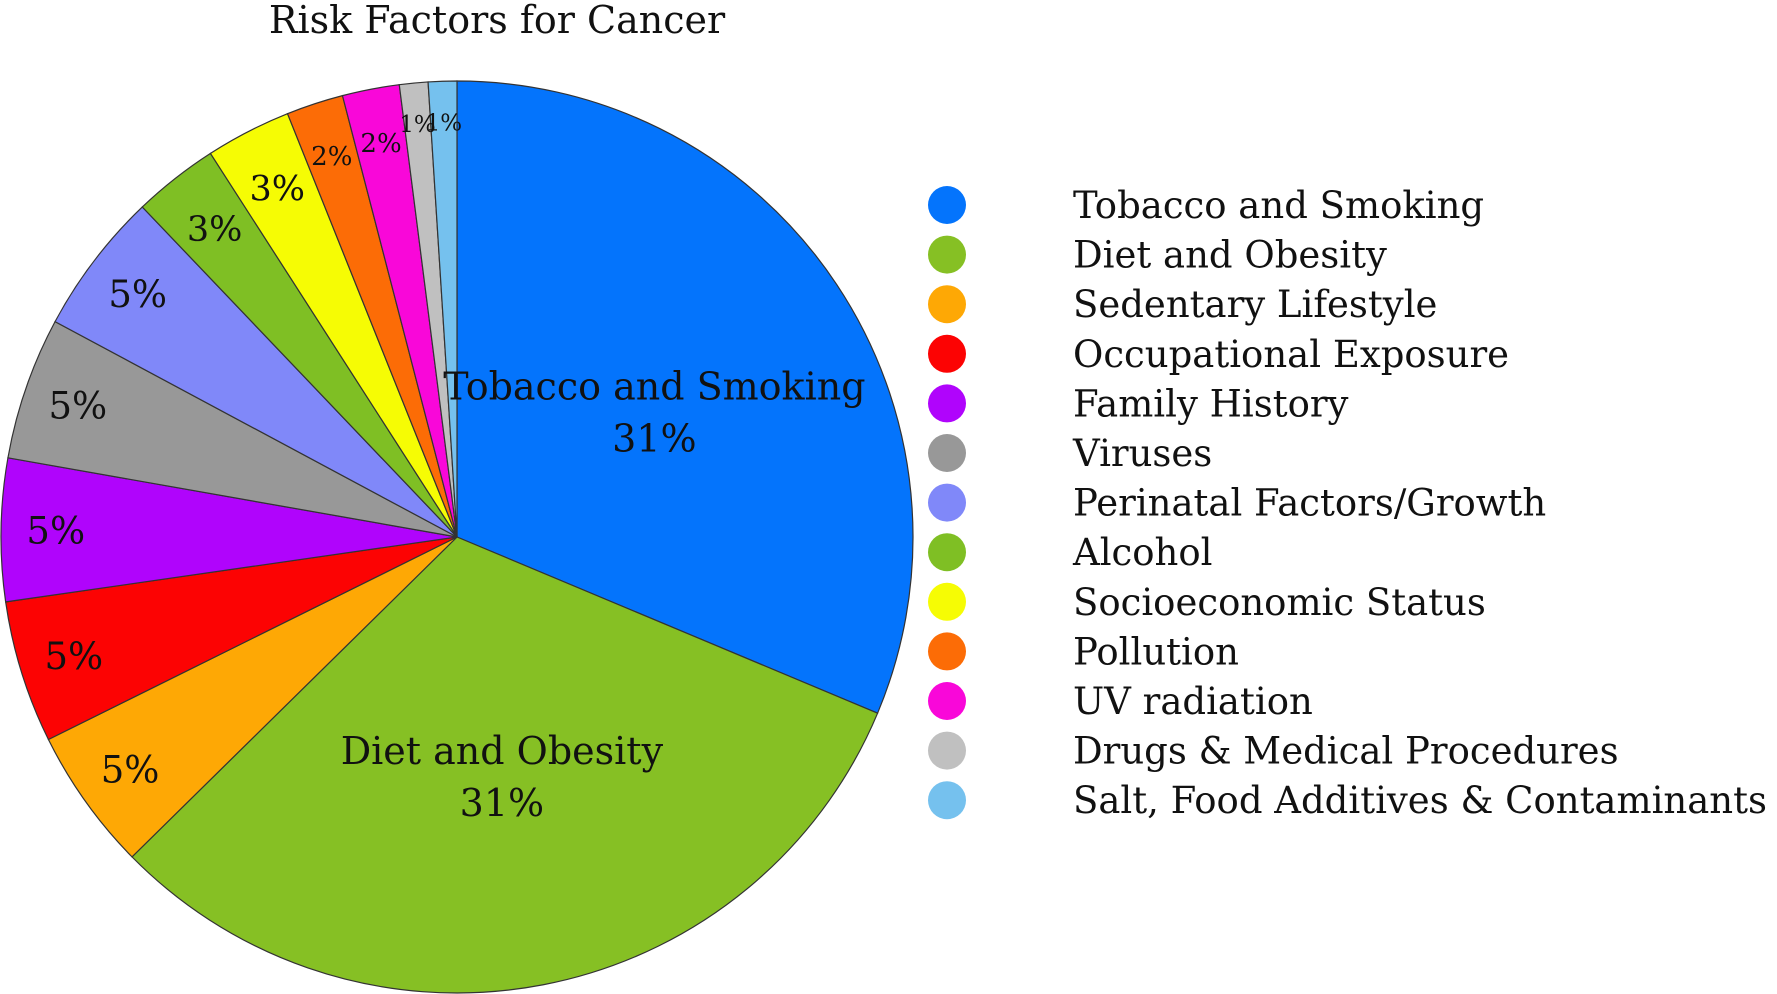 The image size is (1777, 994). Describe the element at coordinates (502, 751) in the screenshot. I see `slice-name-label: Diet and Obesity` at that location.